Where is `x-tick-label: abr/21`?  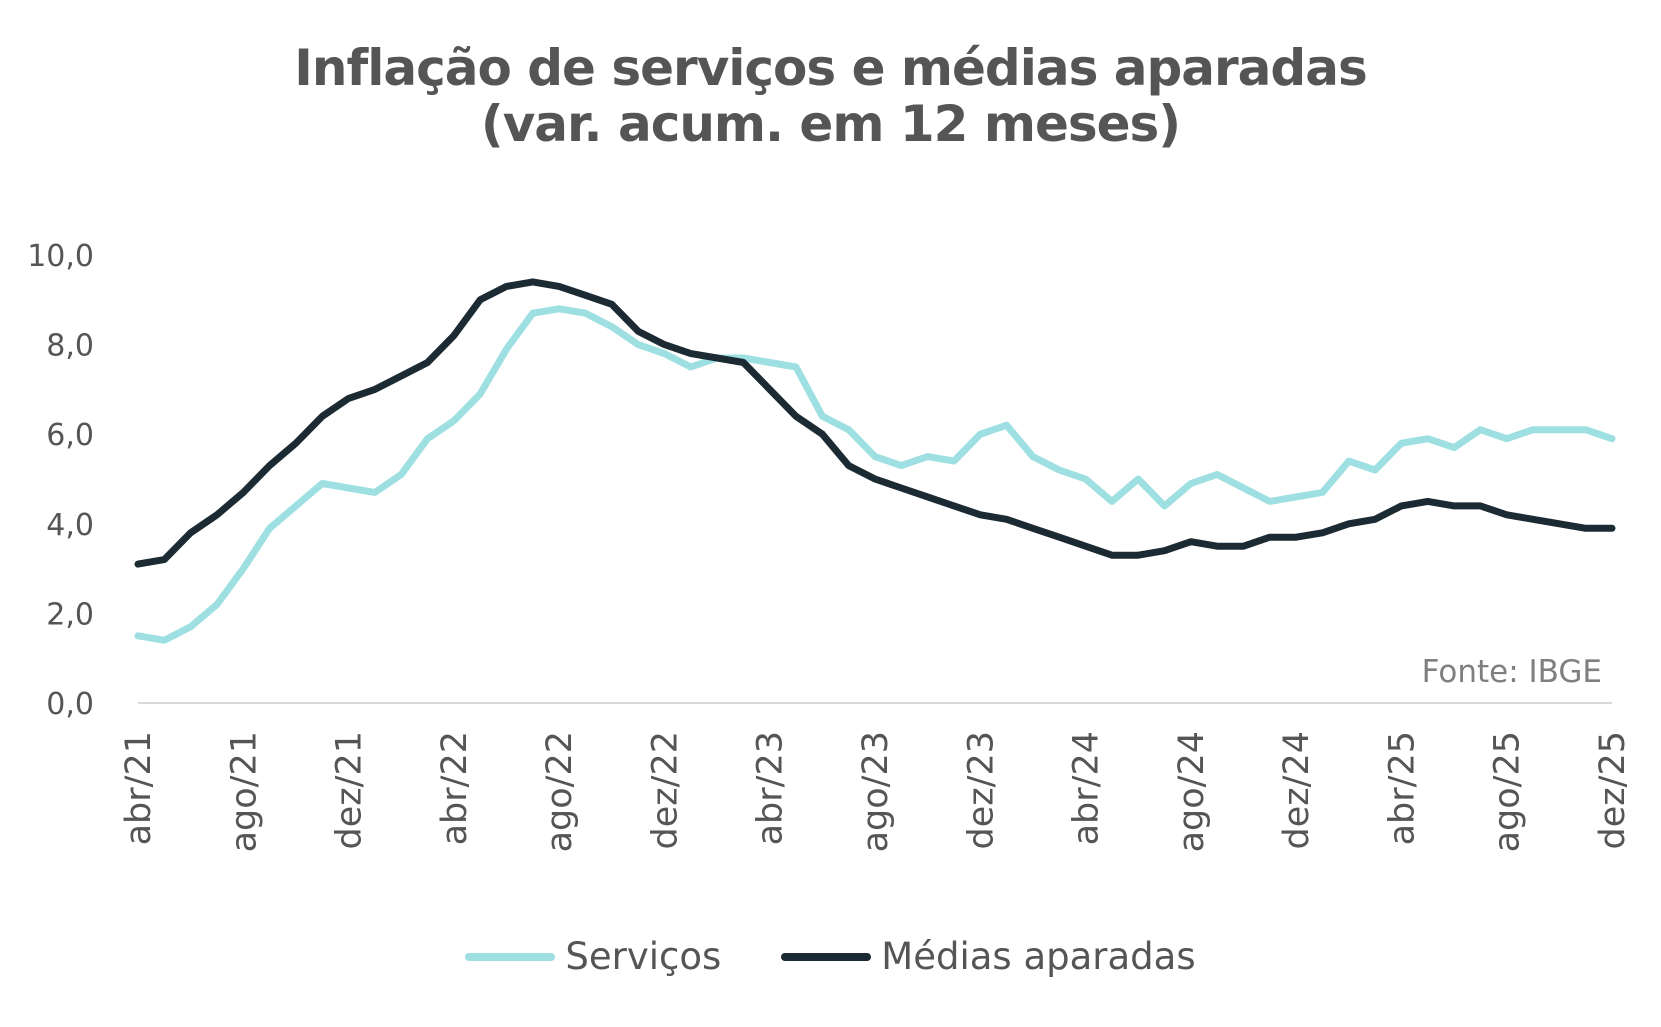
x-tick-label: abr/21 is located at coordinates (139, 788).